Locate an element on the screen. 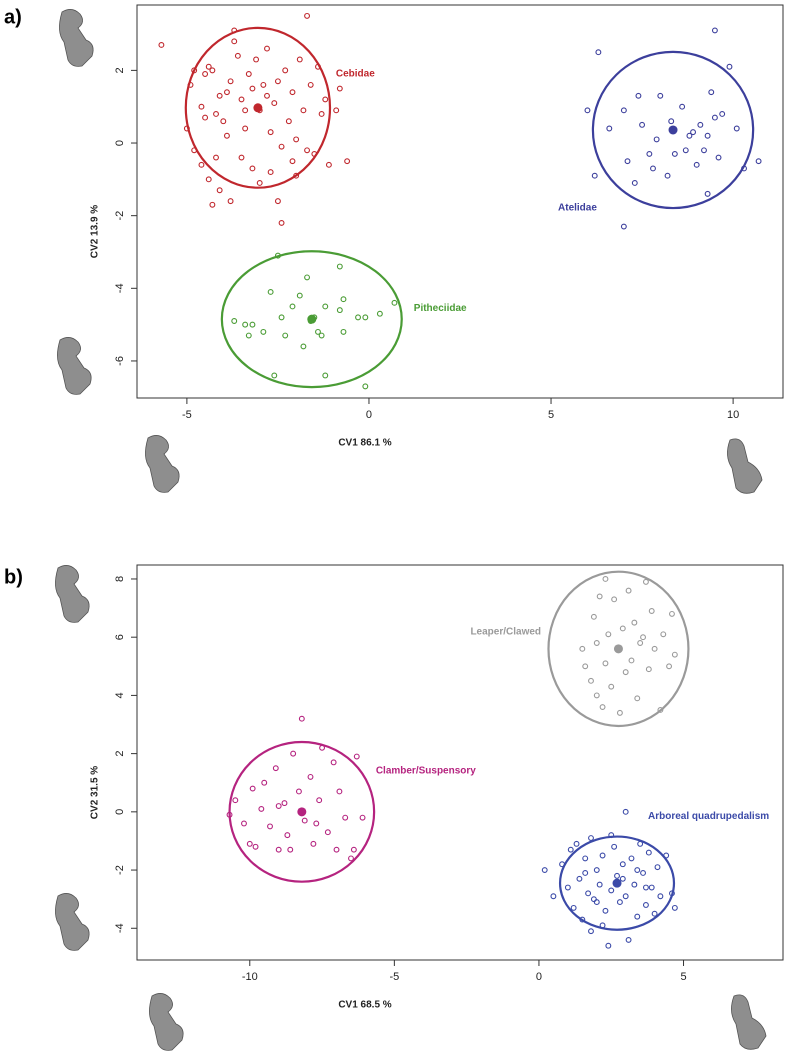 This screenshot has height=1060, width=787. confidence-ellipse is located at coordinates (311, 319).